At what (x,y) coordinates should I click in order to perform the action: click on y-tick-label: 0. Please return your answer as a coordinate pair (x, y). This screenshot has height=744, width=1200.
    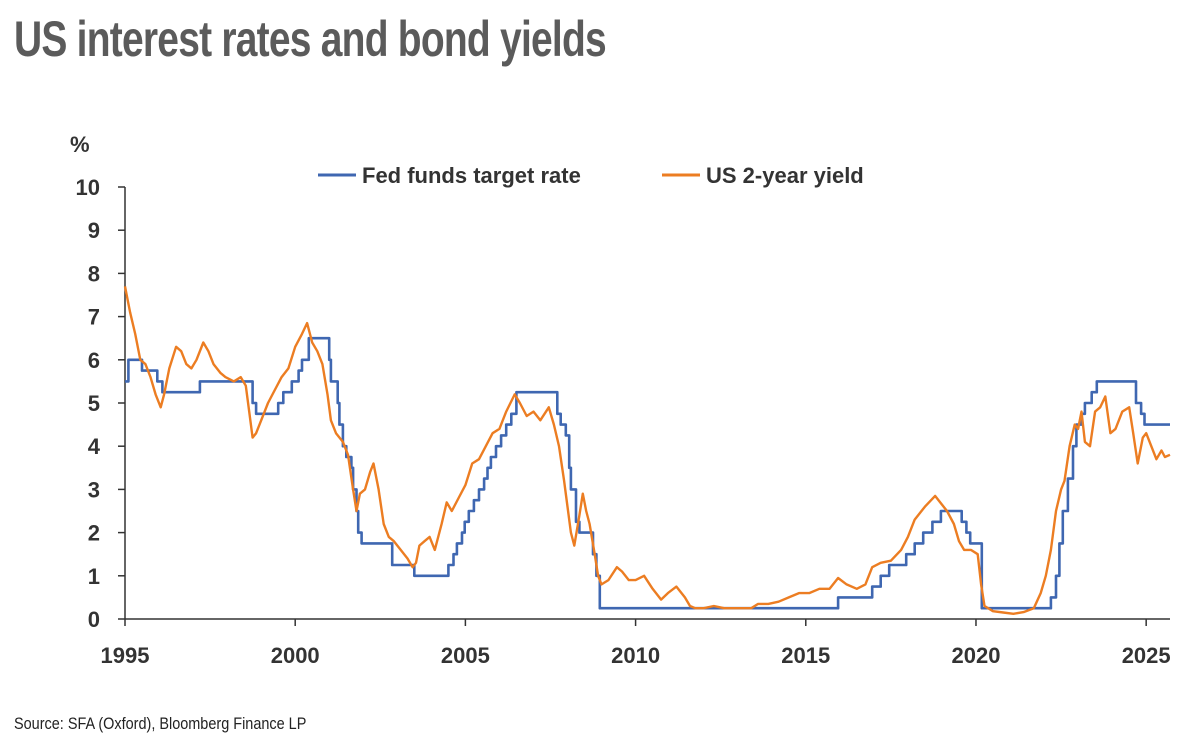
    Looking at the image, I should click on (94, 619).